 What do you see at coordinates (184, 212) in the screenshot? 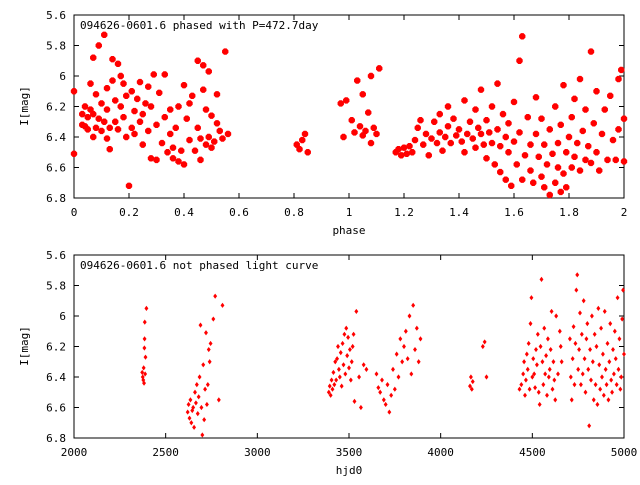
I see `x-tick-label: 0.4` at bounding box center [184, 212].